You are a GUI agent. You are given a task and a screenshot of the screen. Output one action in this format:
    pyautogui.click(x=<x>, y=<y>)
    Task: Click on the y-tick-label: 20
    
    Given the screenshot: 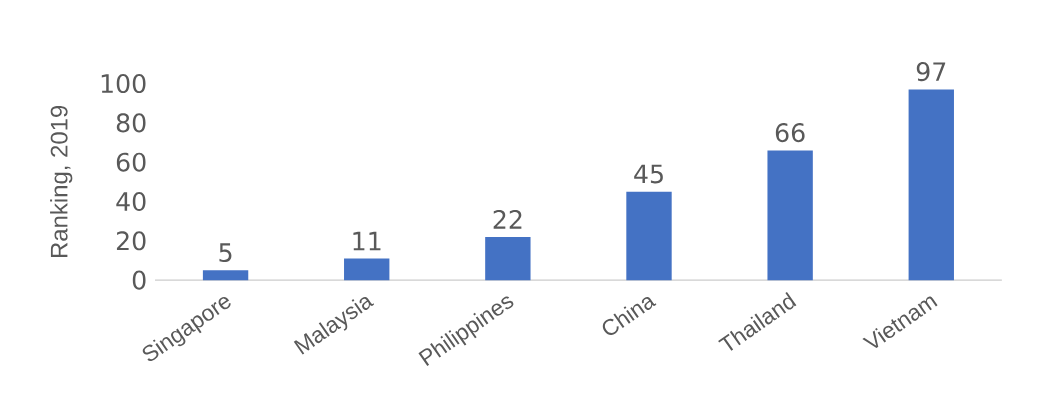 What is the action you would take?
    pyautogui.click(x=131, y=241)
    